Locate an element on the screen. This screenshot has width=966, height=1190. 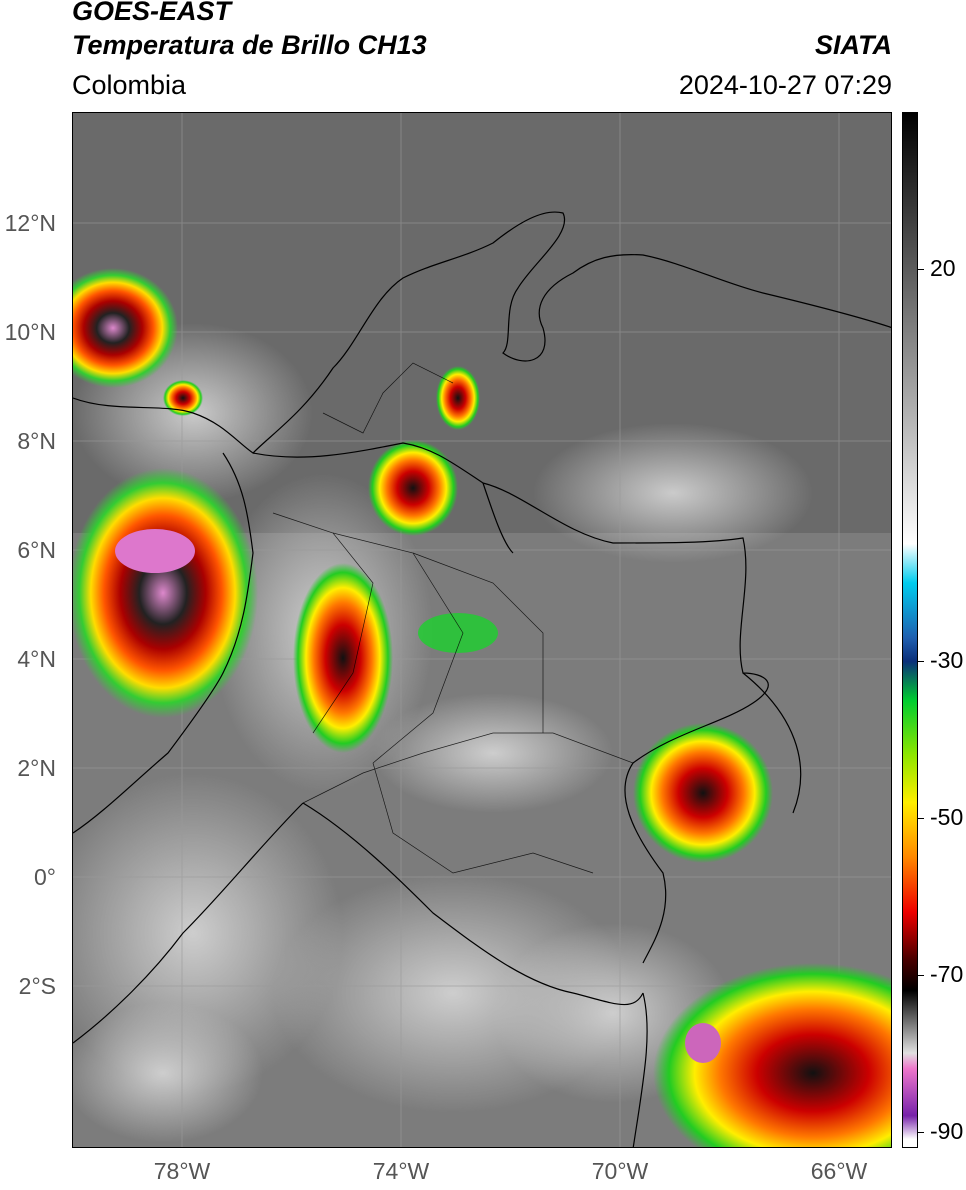
lon-label-78w: 78°W is located at coordinates (182, 1171).